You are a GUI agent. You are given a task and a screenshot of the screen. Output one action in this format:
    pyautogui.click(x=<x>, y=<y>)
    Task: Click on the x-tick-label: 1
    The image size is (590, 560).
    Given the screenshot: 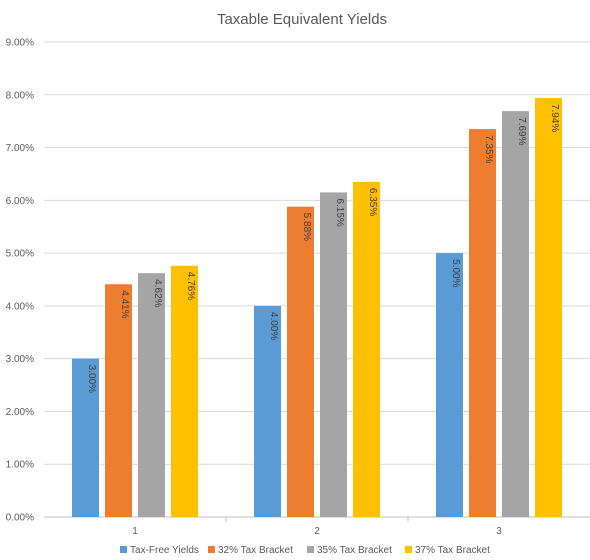 What is the action you would take?
    pyautogui.click(x=135, y=531)
    